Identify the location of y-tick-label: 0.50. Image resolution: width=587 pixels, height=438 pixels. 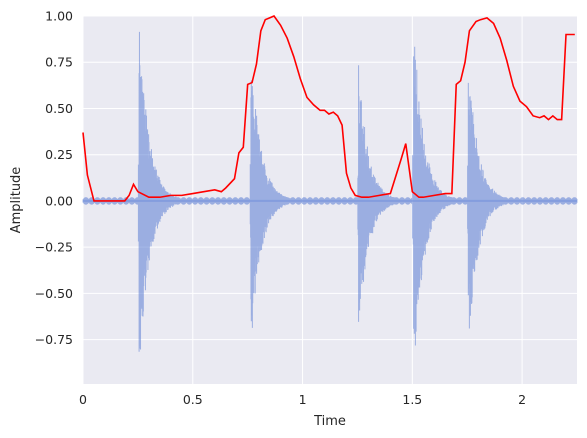
(59, 108).